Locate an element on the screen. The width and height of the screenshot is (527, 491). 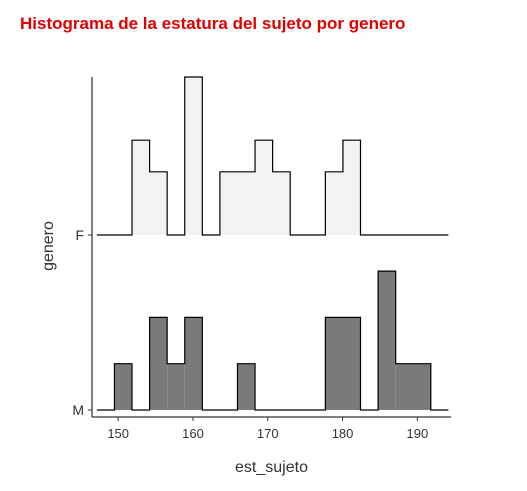
y-tick-label: F is located at coordinates (79, 235).